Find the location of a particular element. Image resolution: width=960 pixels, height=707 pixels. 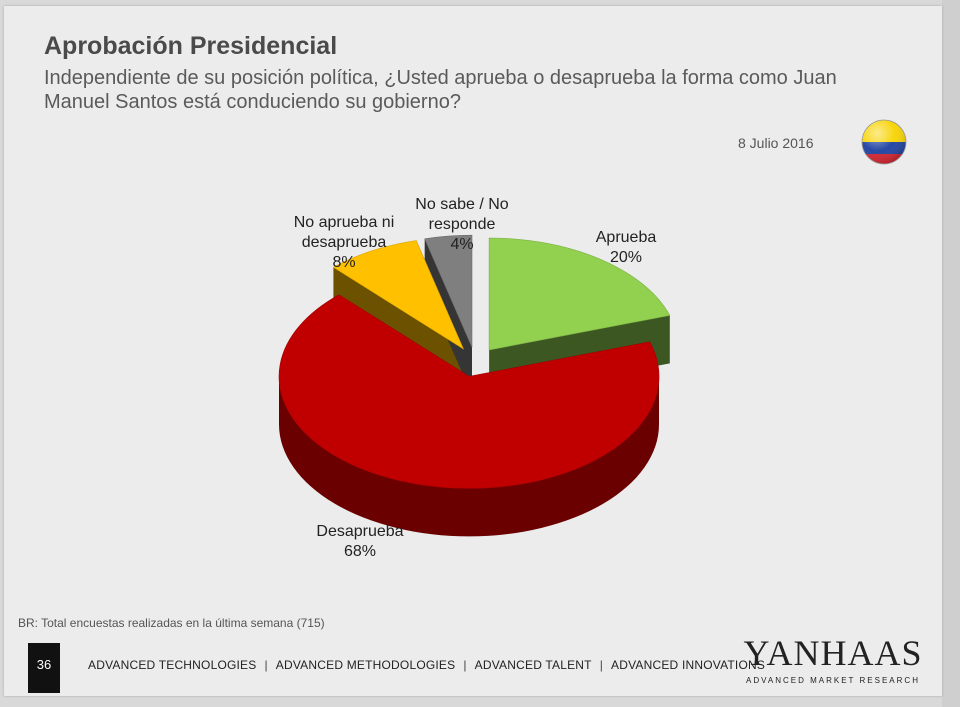

brand-tagline: ADVANCED MARKET RESEARCH is located at coordinates (833, 680).